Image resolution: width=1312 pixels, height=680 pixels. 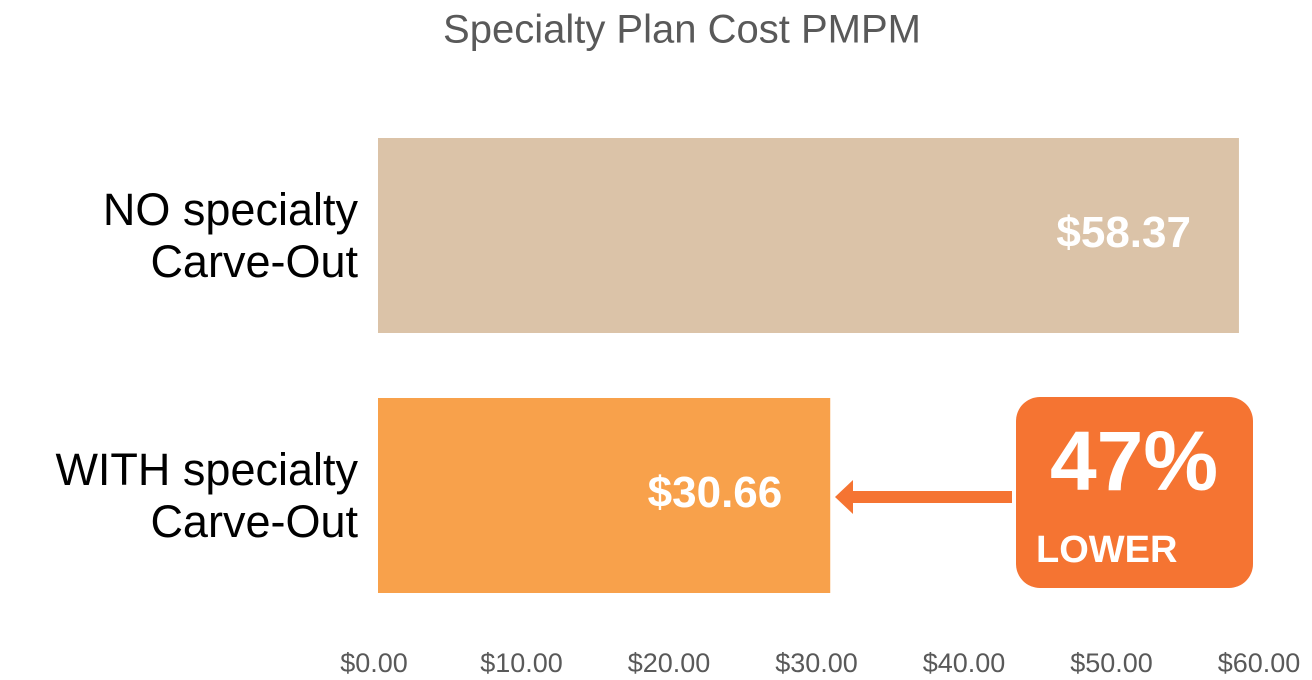 What do you see at coordinates (715, 492) in the screenshot?
I see `value-label: $30.66` at bounding box center [715, 492].